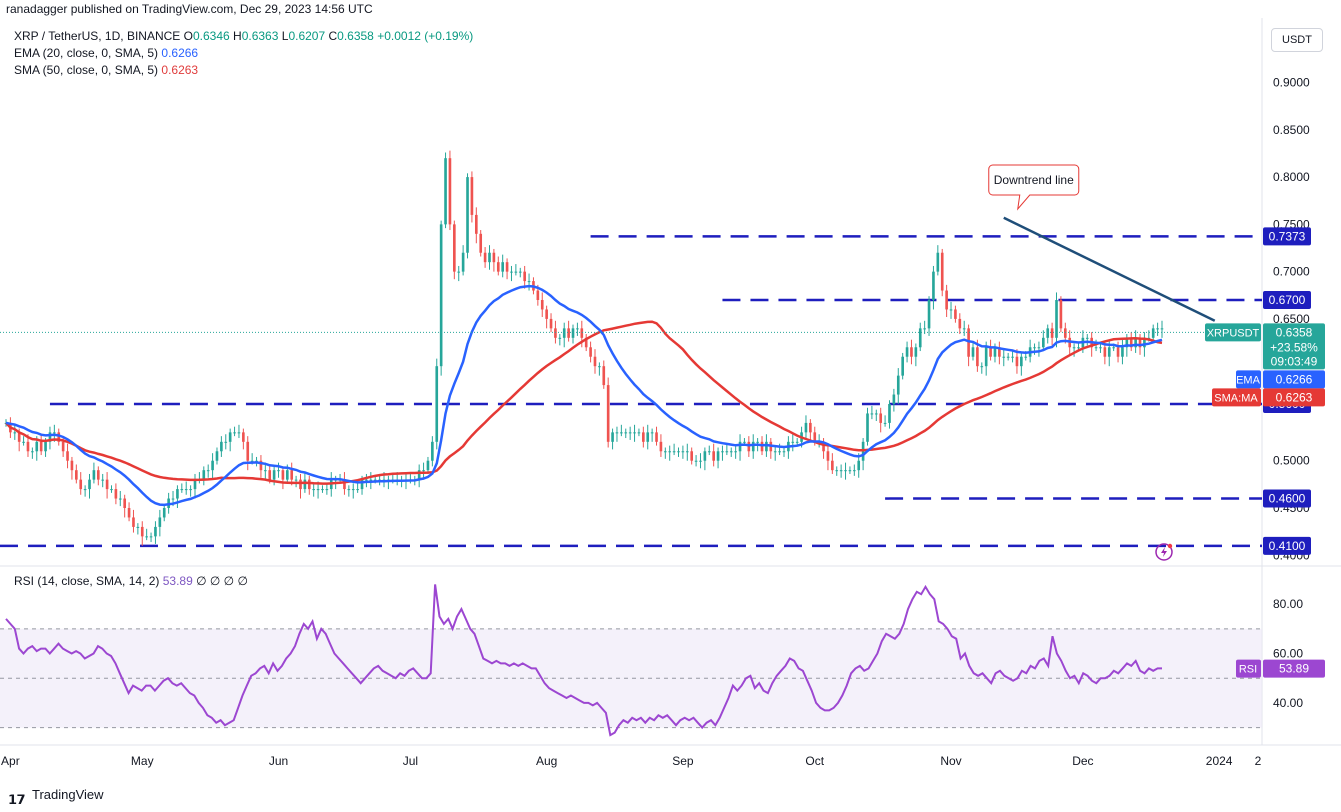  What do you see at coordinates (1288, 654) in the screenshot?
I see `rsi-tick-label: 60.00` at bounding box center [1288, 654].